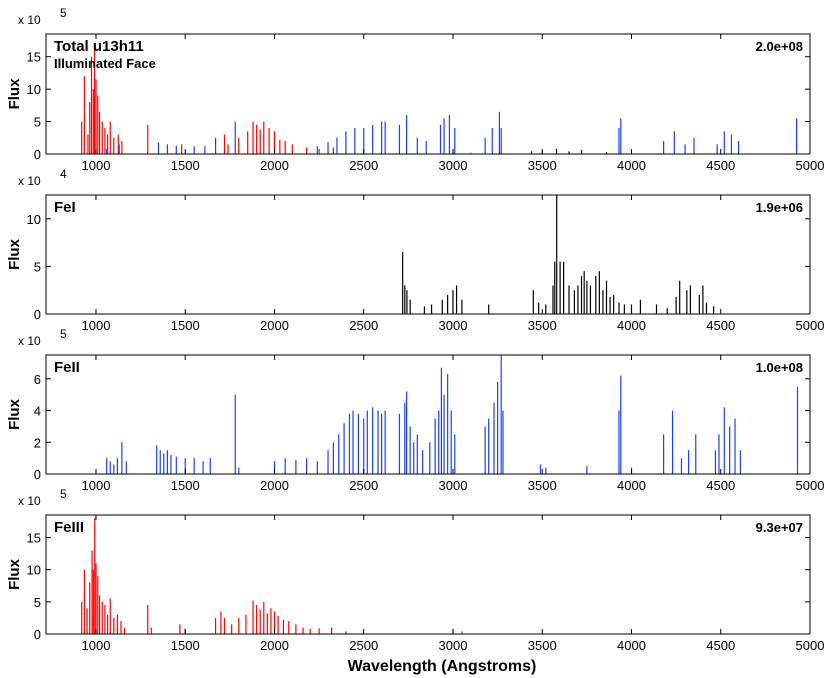  I want to click on panel-total-flux: 1.9e+06, so click(779, 207).